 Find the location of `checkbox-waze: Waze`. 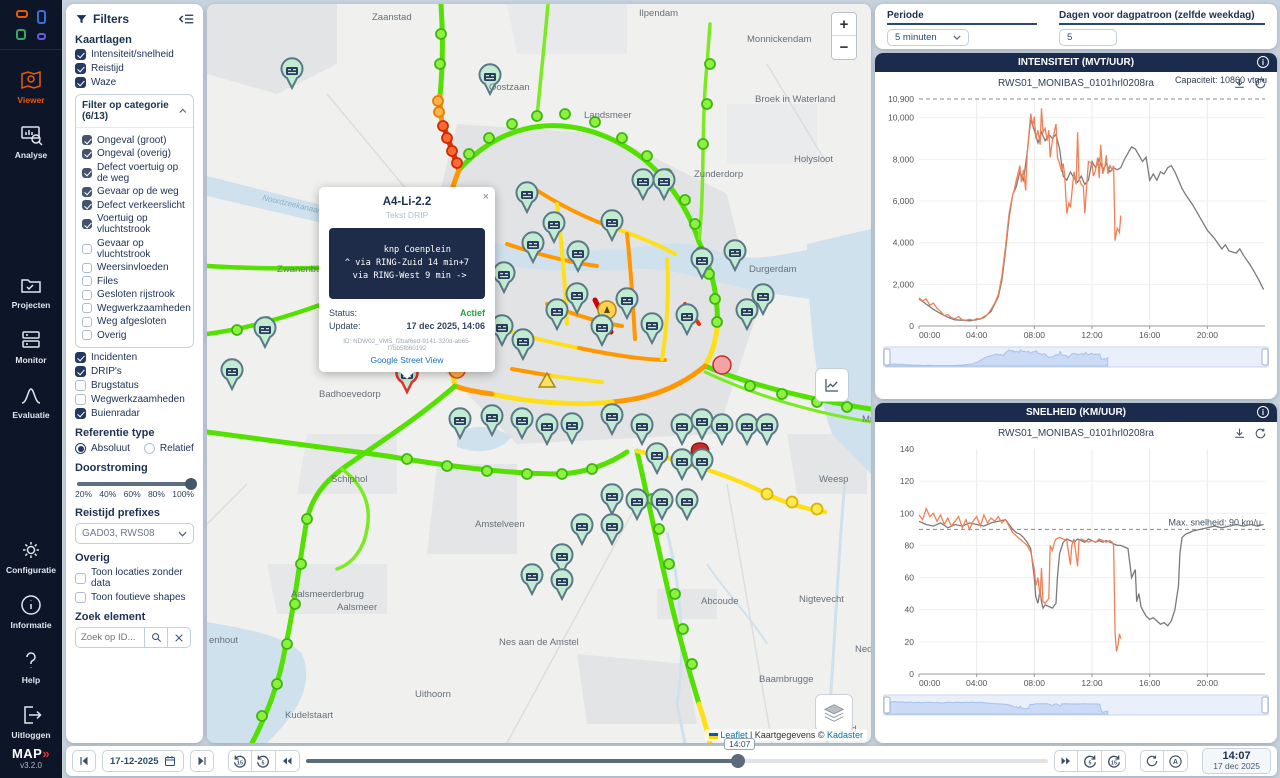

checkbox-waze: Waze is located at coordinates (134, 82).